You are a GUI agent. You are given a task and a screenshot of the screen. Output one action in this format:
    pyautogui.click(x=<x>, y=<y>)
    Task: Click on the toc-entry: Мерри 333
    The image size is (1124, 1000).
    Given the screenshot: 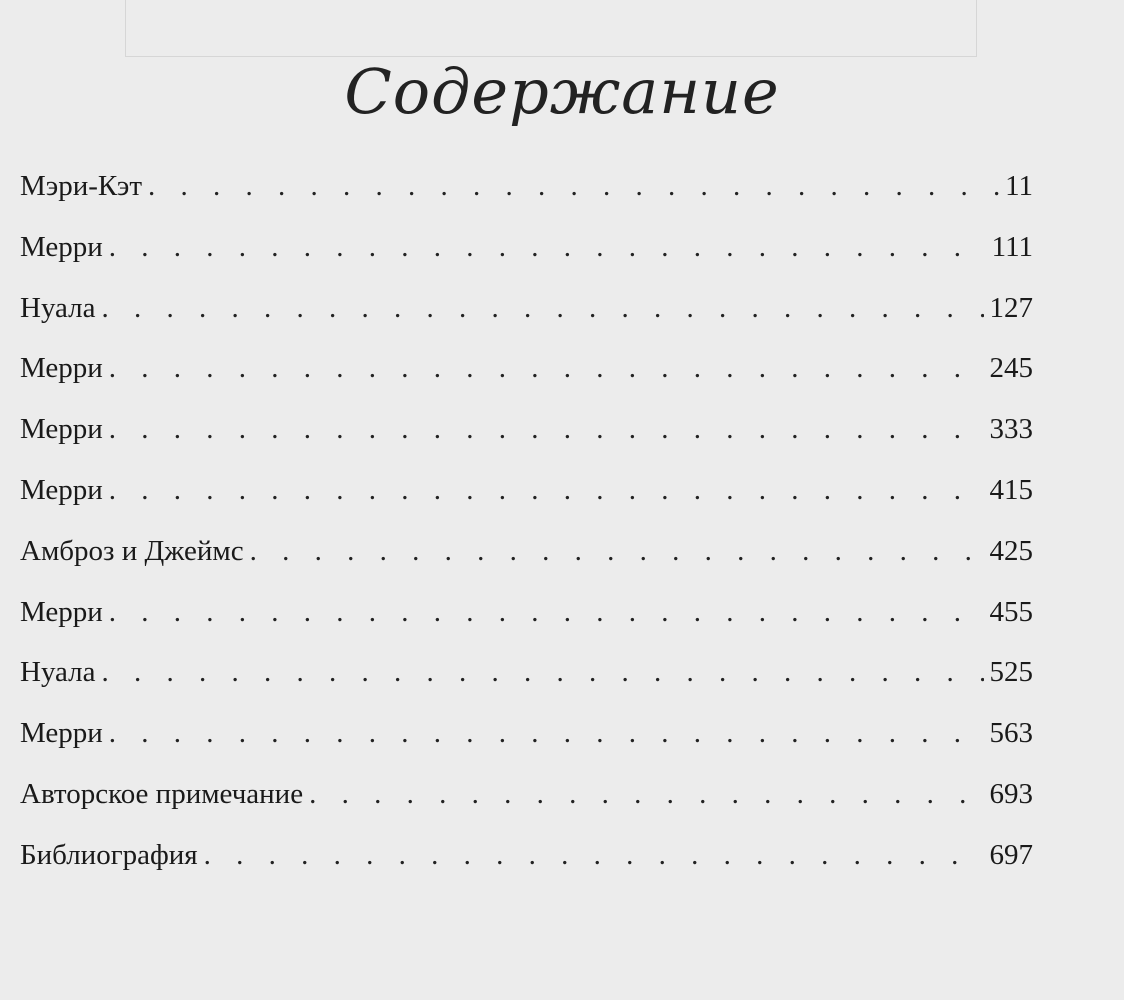 What is the action you would take?
    pyautogui.click(x=526, y=443)
    